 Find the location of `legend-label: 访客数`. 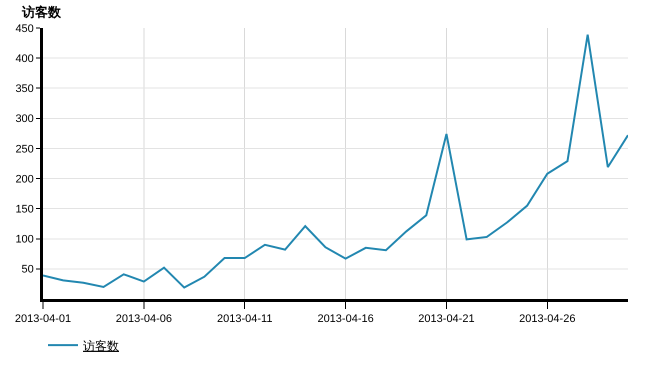

legend-label: 访客数 is located at coordinates (101, 345).